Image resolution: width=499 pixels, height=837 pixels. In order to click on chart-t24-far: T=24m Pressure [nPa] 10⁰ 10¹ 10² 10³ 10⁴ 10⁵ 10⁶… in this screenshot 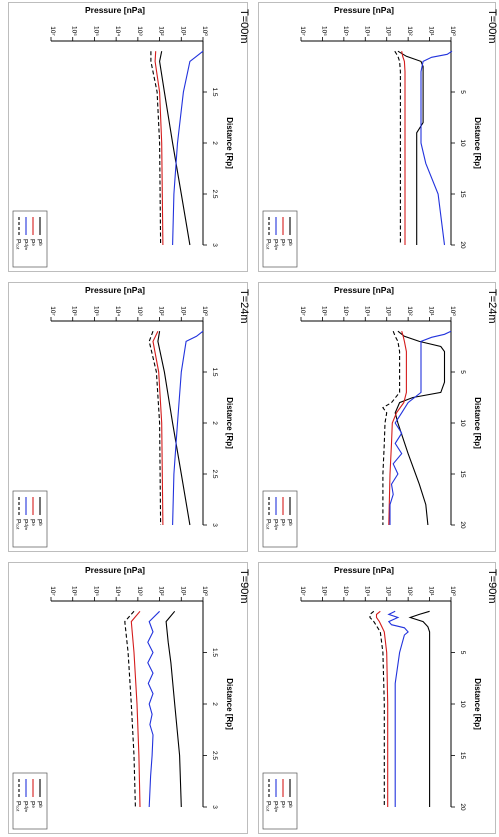, I will do `click(379, 416)`.